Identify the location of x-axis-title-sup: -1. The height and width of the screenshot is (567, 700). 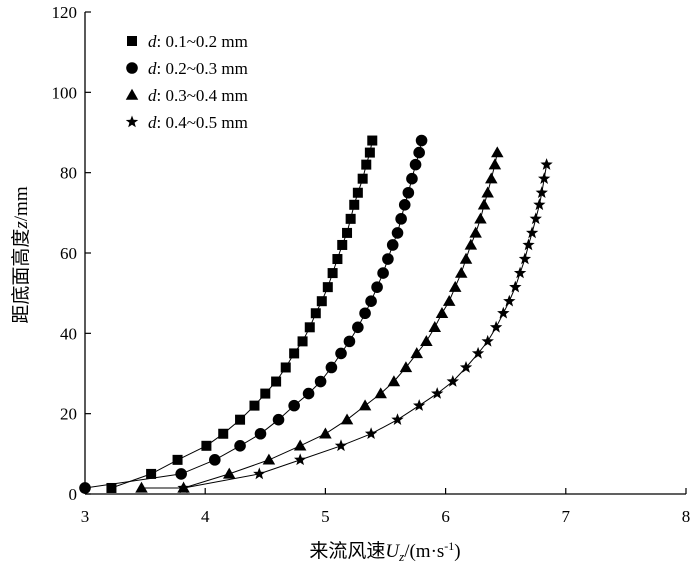
(449, 546).